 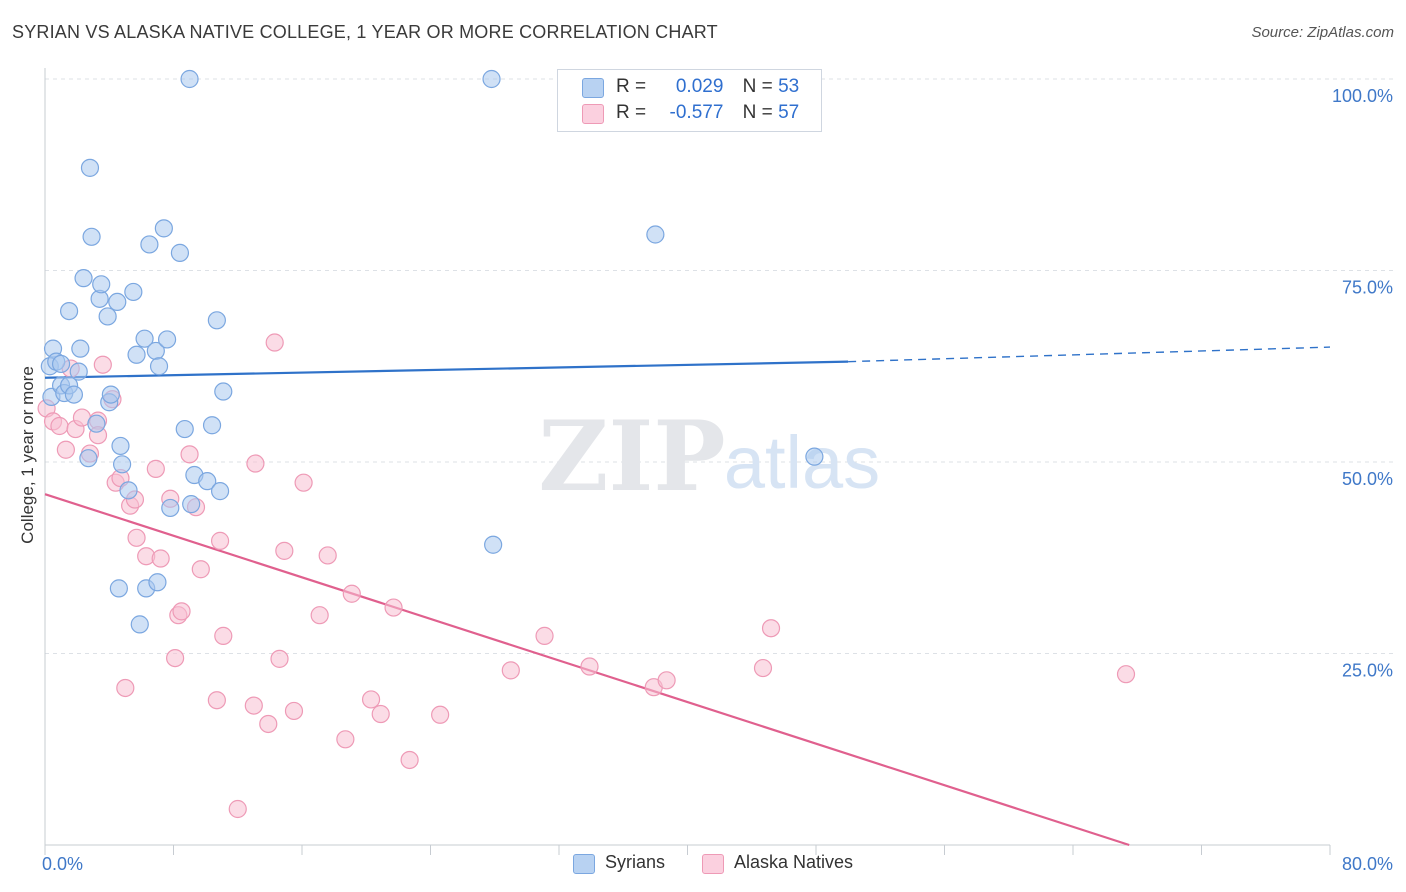 I want to click on alaska-legend-swatch, so click(x=713, y=864).